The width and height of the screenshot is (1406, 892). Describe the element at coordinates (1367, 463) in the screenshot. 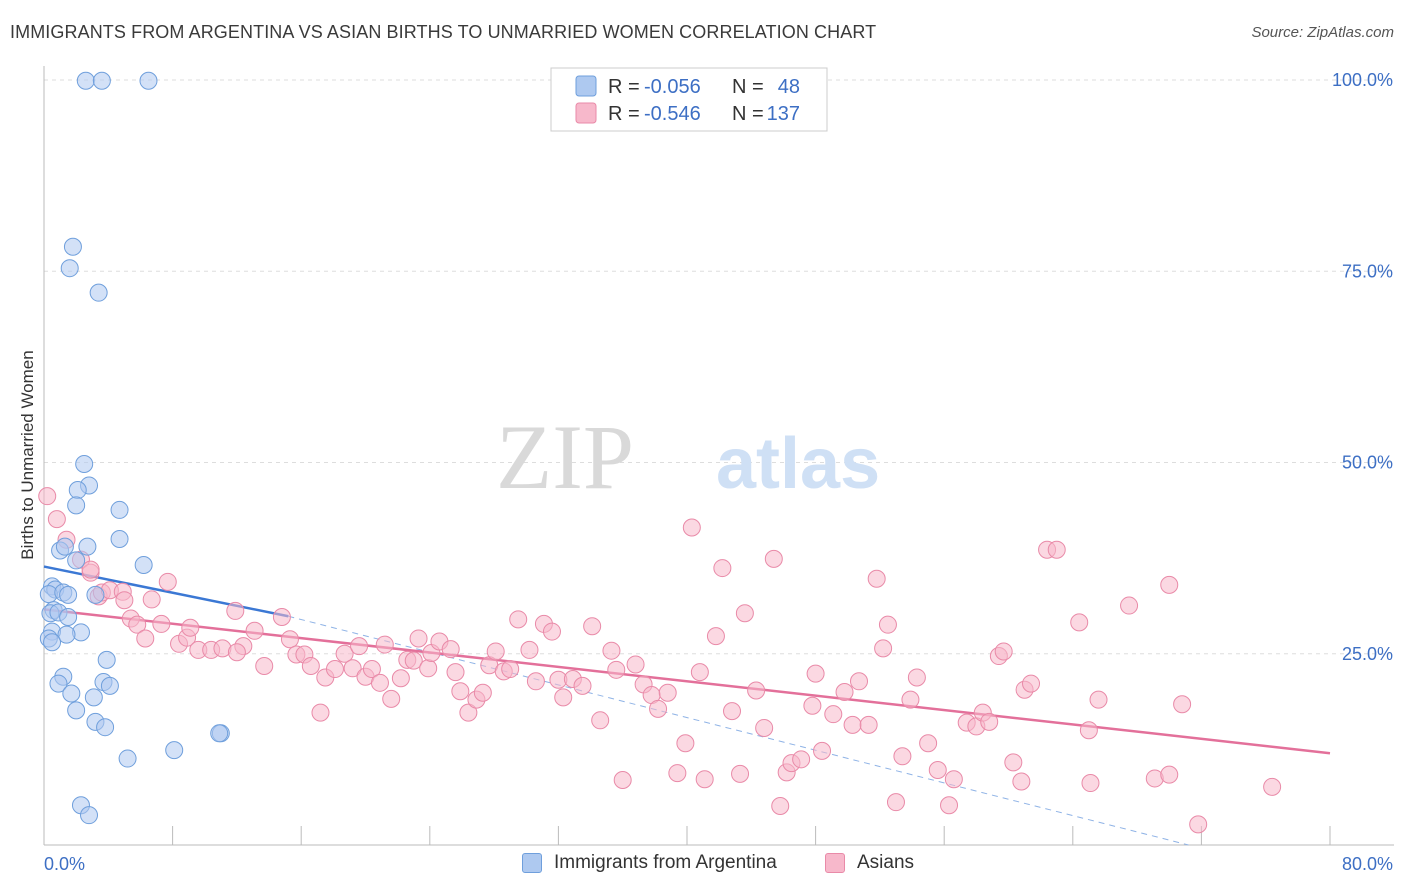

I see `y-tick-label: 50.0%` at that location.